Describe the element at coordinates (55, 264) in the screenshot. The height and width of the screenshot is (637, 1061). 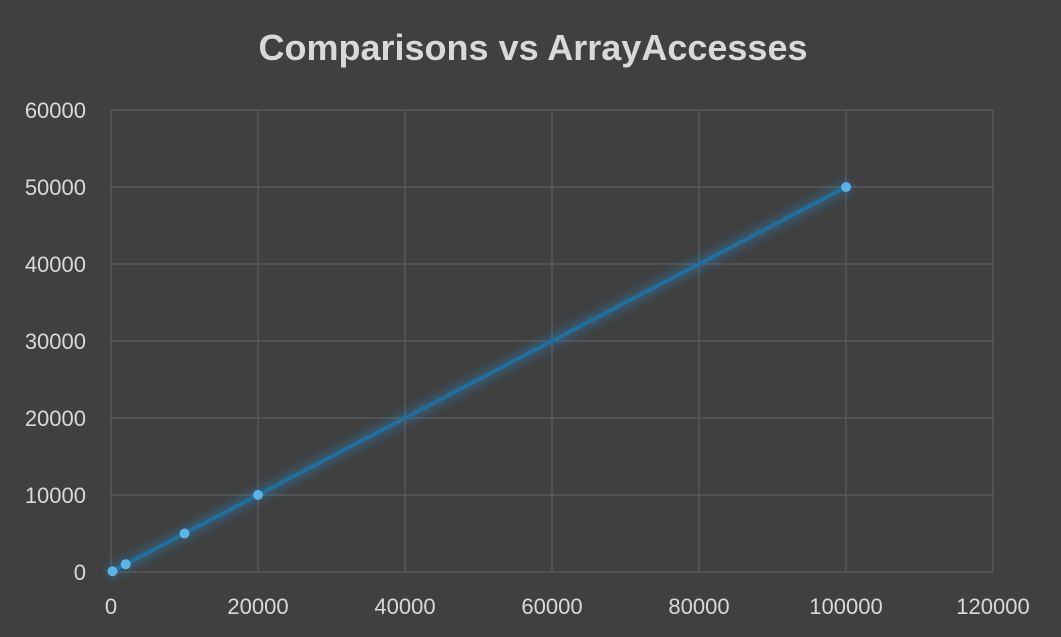
I see `y-tick-label: 40000` at that location.